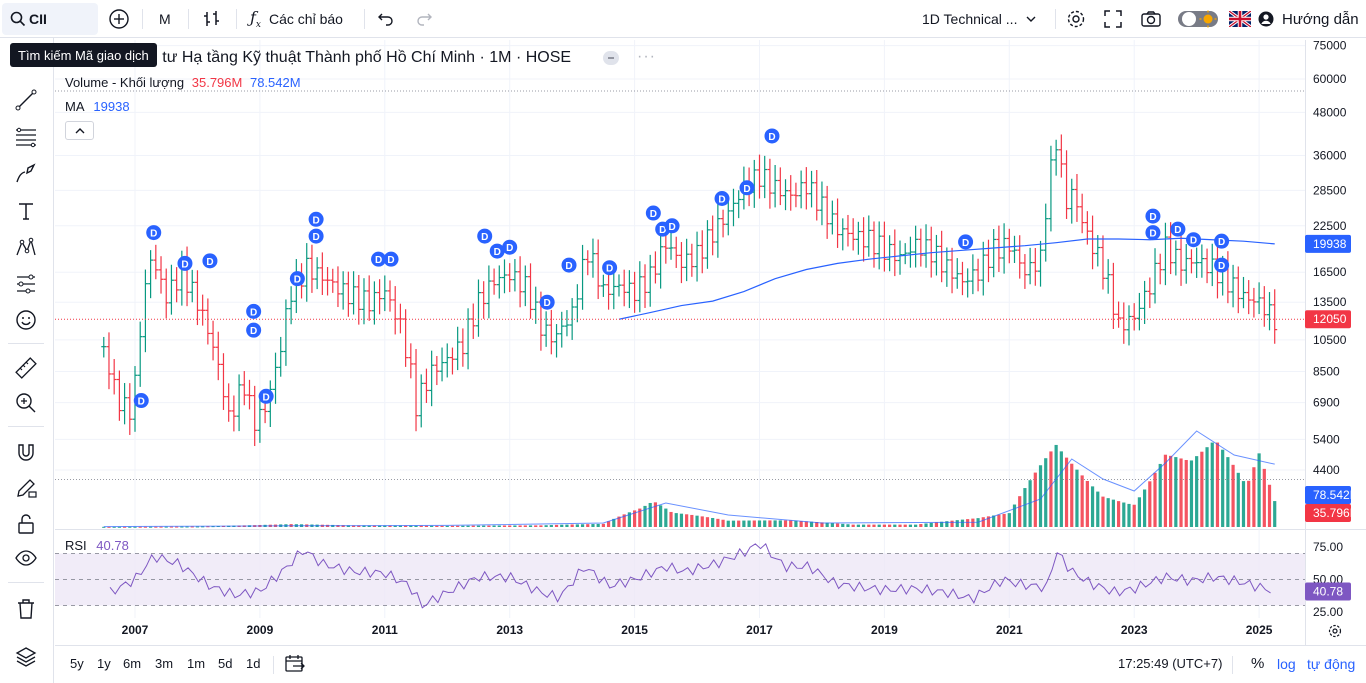 The image size is (1366, 683). Describe the element at coordinates (26, 609) in the screenshot. I see `delete-tool` at that location.